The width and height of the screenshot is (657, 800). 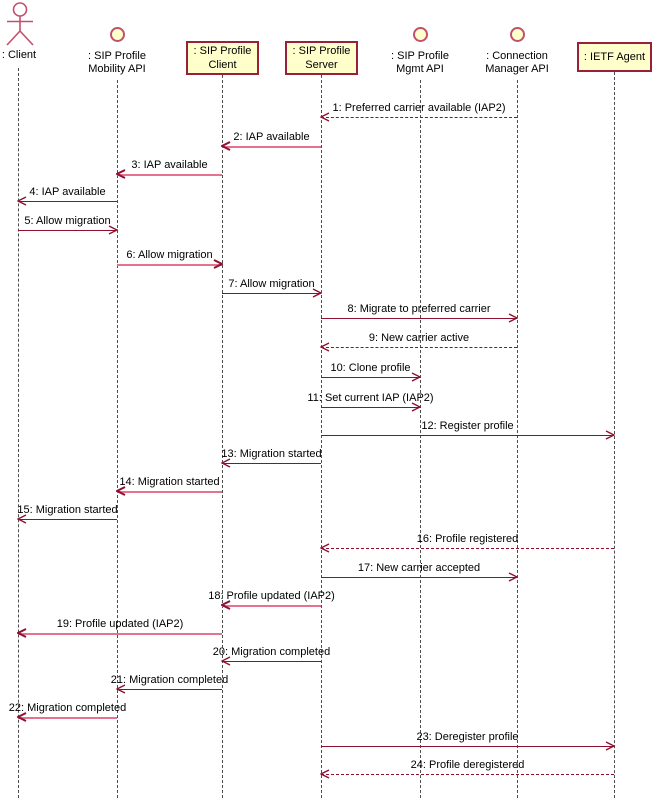 What do you see at coordinates (19, 55) in the screenshot?
I see `participant-label-client: : Client` at bounding box center [19, 55].